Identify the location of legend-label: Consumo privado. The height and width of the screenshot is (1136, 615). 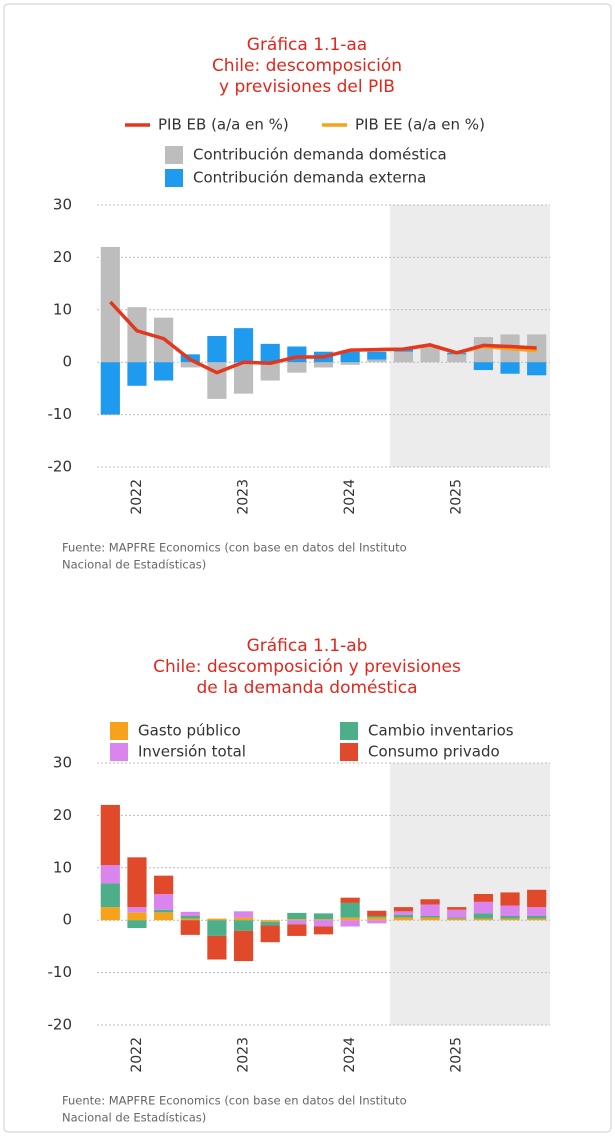
(434, 752).